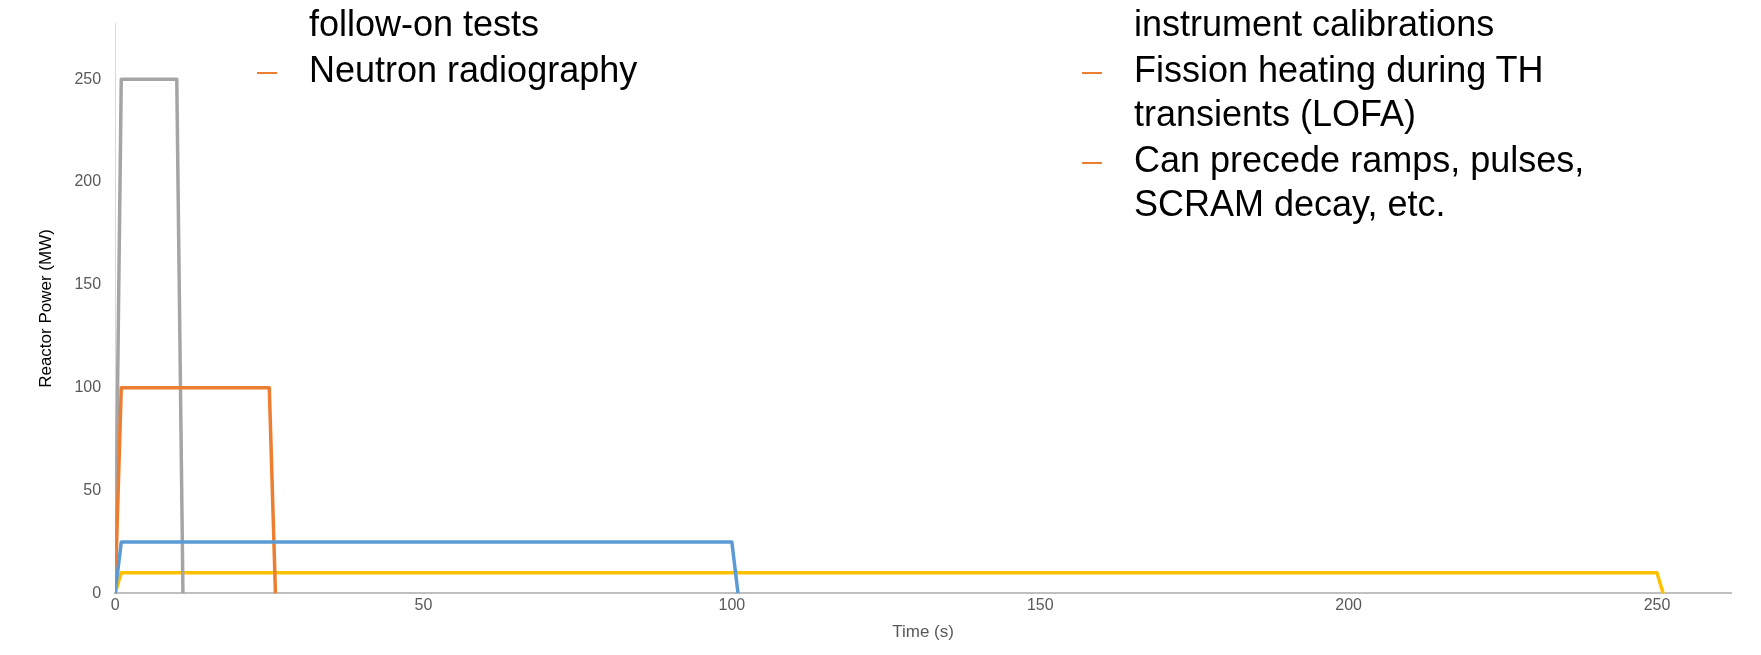  I want to click on x-tick-label: 200, so click(1349, 605).